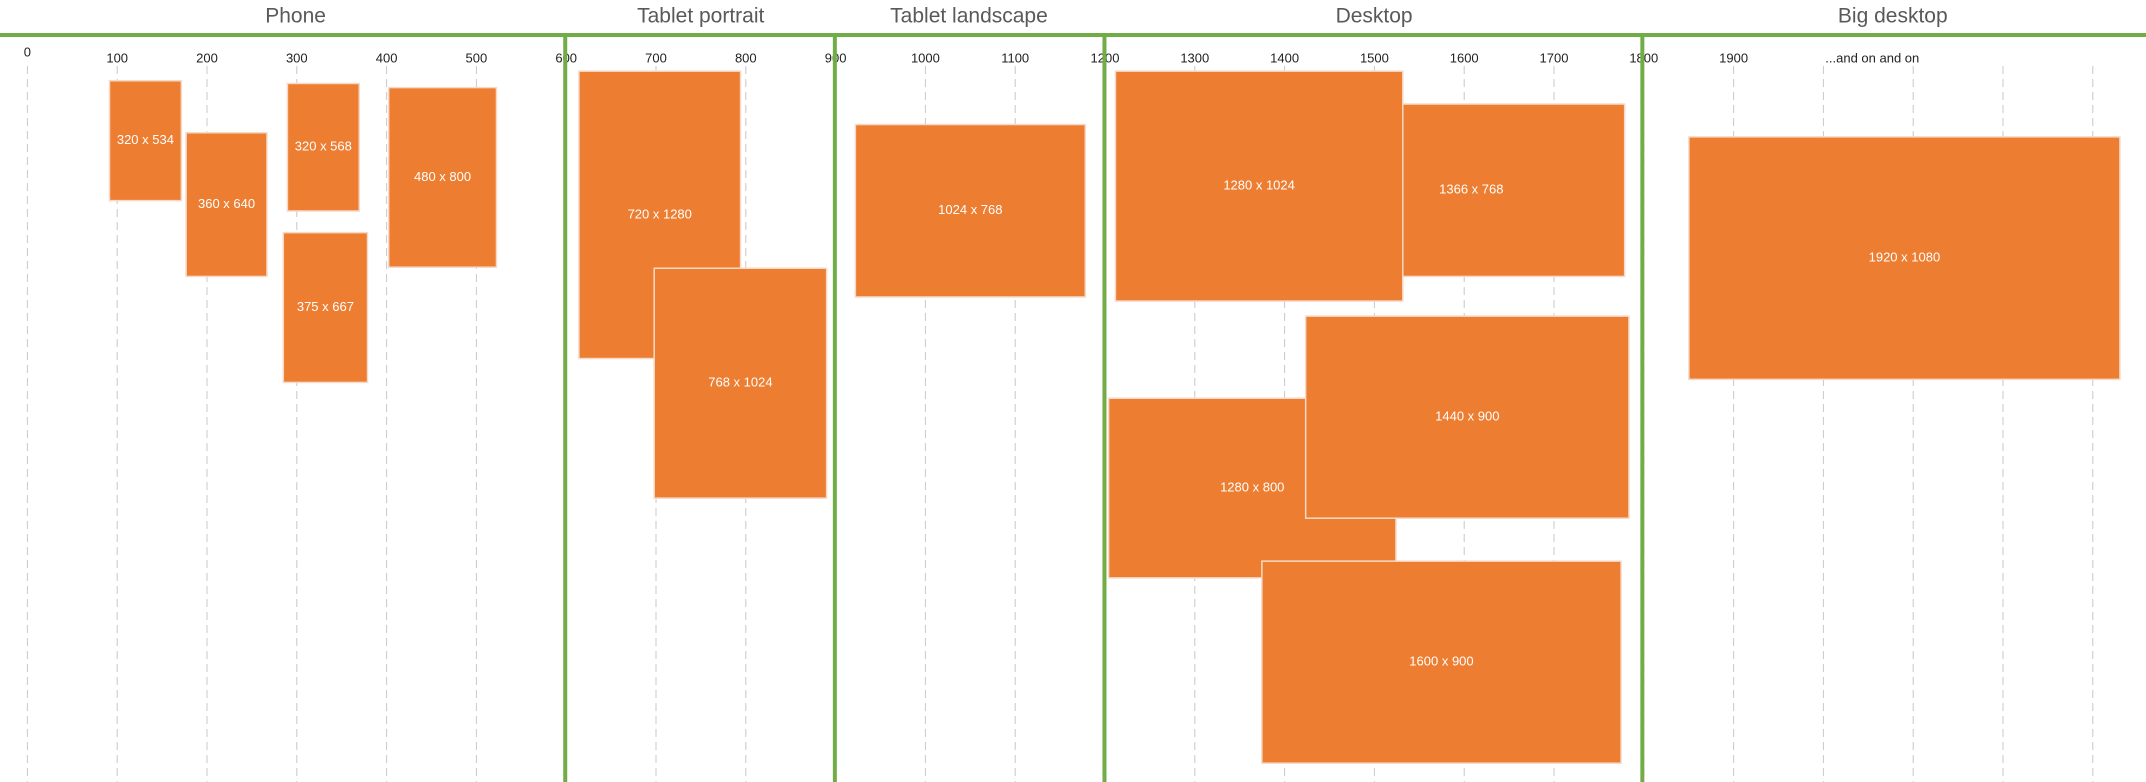 This screenshot has width=2146, height=782. I want to click on device-label: 1280 x 1024, so click(1259, 185).